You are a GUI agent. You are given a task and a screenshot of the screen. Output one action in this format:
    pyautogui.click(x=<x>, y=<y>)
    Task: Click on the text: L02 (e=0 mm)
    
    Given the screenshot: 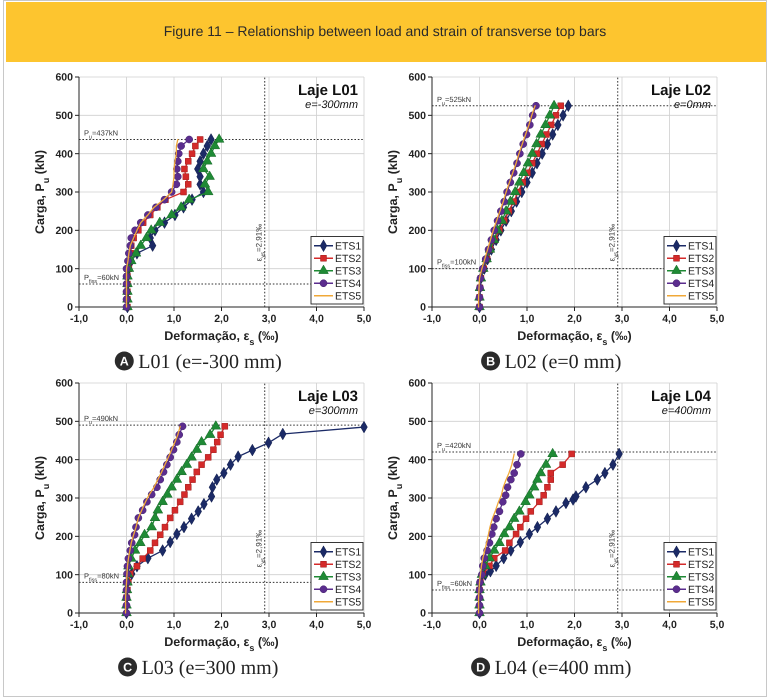 What is the action you would take?
    pyautogui.click(x=563, y=362)
    